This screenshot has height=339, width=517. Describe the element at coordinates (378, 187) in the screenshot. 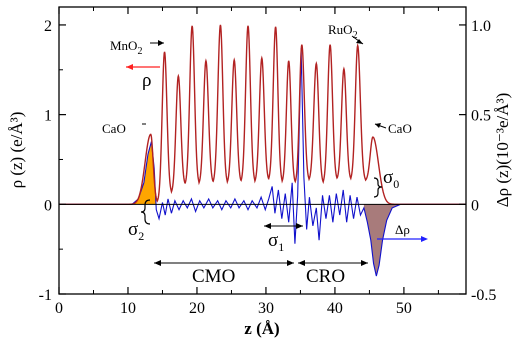

I see `sigma0-brace` at that location.